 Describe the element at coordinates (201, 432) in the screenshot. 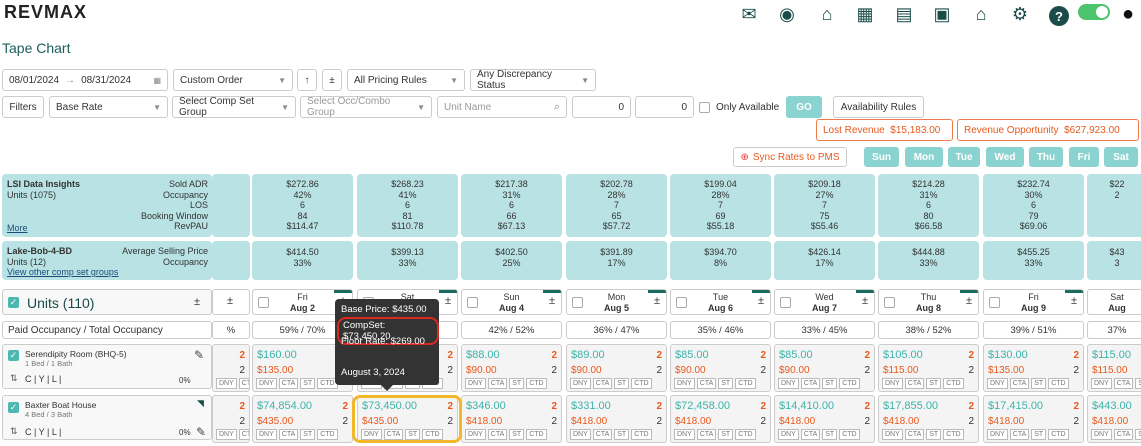

I see `edit-icon: ✎` at that location.